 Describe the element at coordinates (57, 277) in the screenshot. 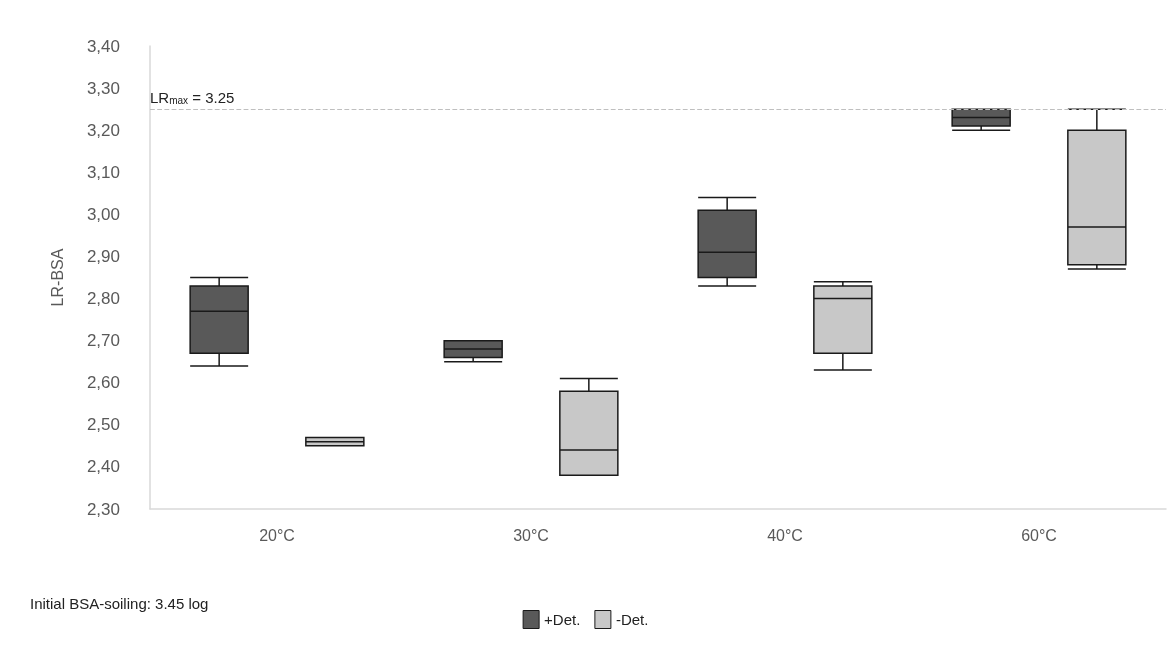

I see `y-axis-title: LR-BSA` at that location.